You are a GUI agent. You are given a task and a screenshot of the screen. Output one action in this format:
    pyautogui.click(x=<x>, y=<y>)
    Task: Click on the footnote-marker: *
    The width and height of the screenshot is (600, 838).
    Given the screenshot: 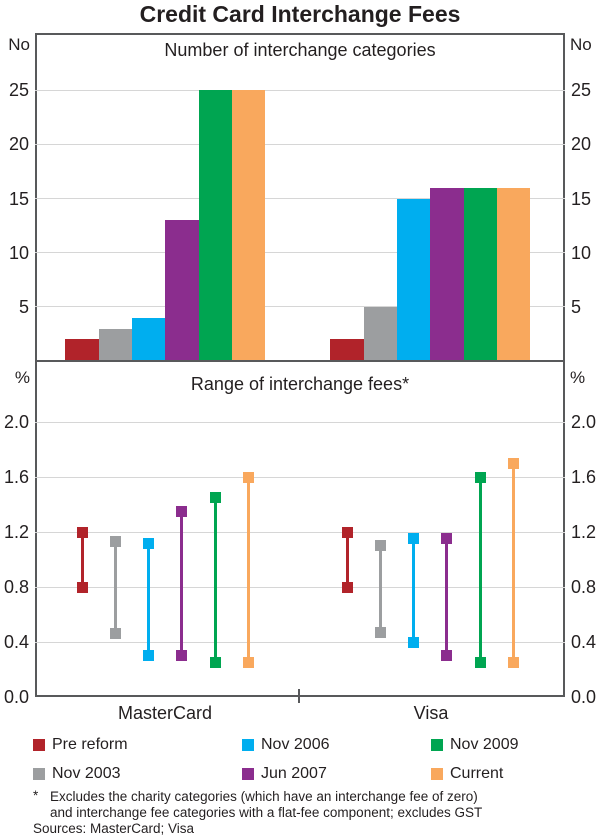 What is the action you would take?
    pyautogui.click(x=36, y=795)
    